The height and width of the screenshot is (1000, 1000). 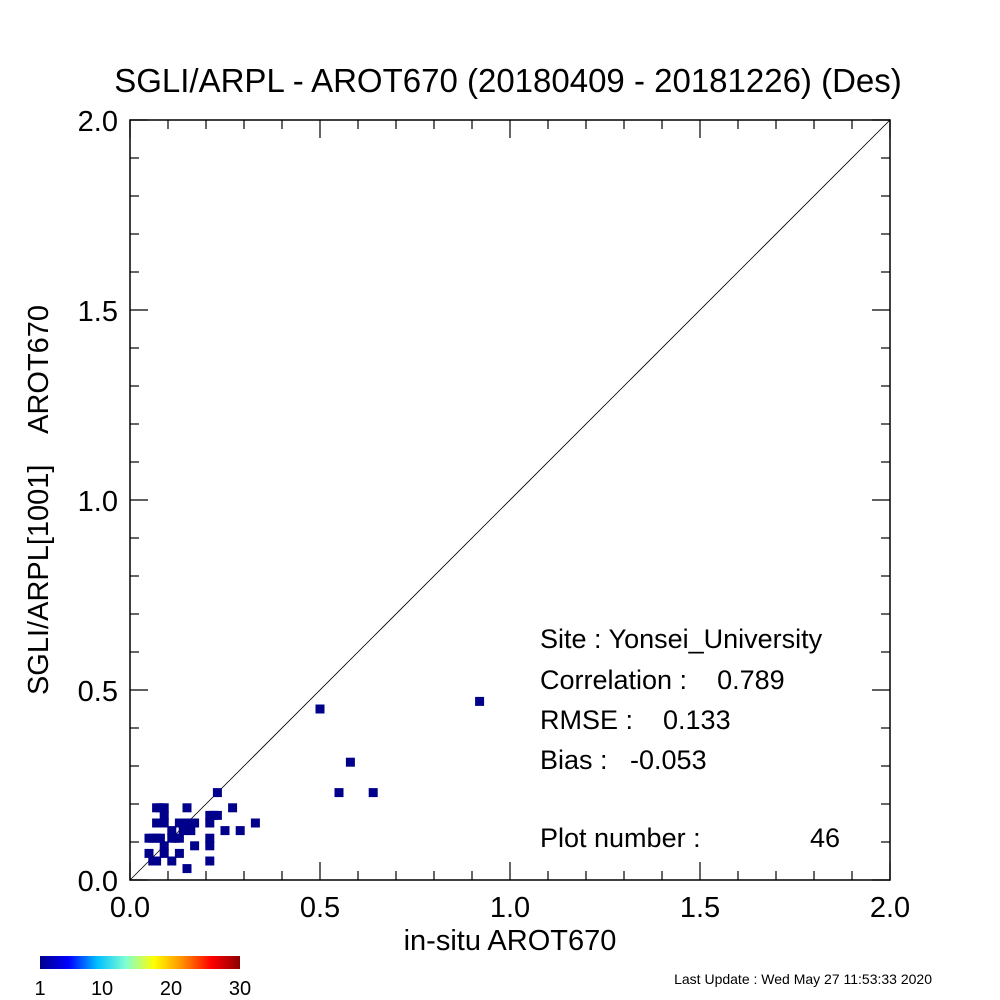 What do you see at coordinates (39, 500) in the screenshot?
I see `y-axis-label: SGLI/ARPL[1001] AROT670` at bounding box center [39, 500].